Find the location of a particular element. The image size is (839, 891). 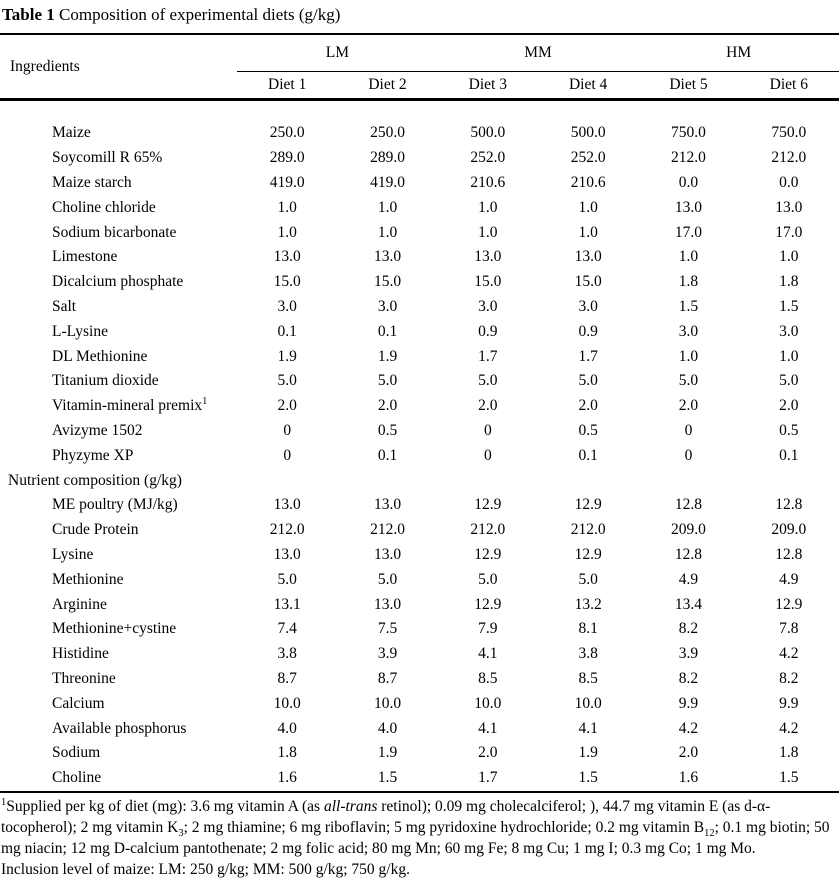

cell-value: 750.0 is located at coordinates (688, 133).